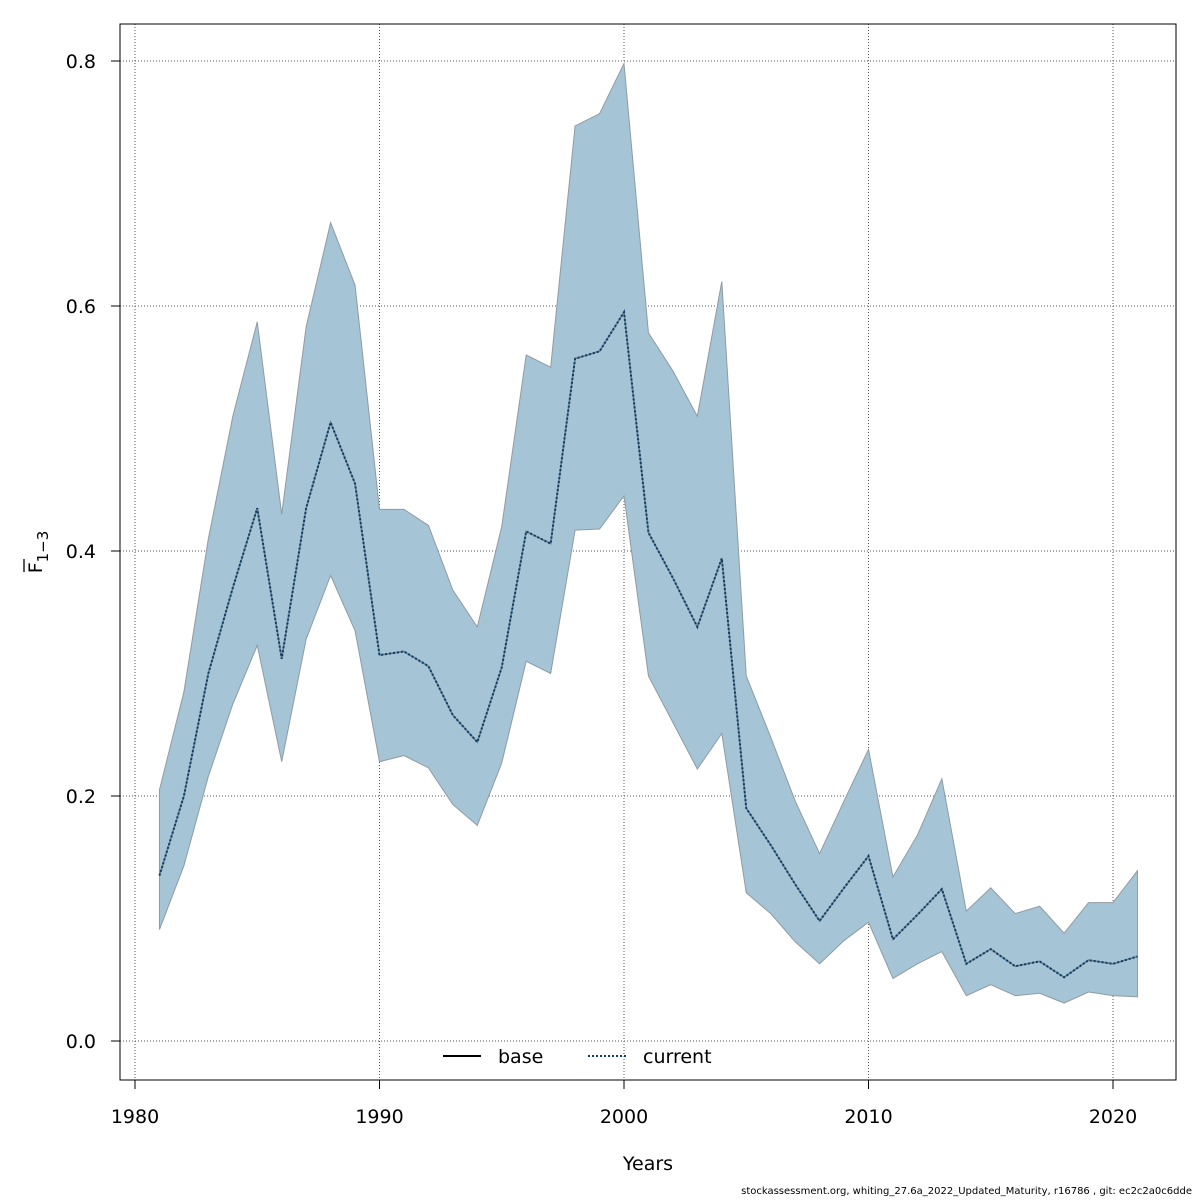  What do you see at coordinates (379, 1117) in the screenshot?
I see `x-tick-label: 1990` at bounding box center [379, 1117].